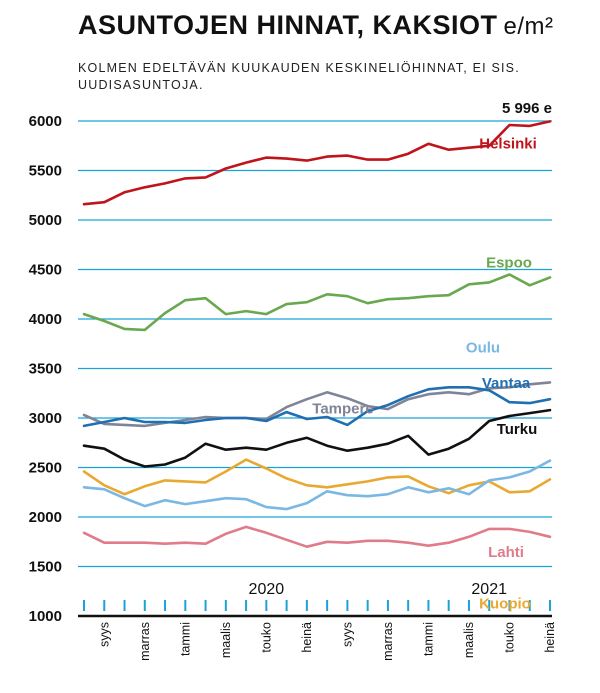 The height and width of the screenshot is (693, 600). What do you see at coordinates (489, 589) in the screenshot?
I see `year-label: 2021` at bounding box center [489, 589].